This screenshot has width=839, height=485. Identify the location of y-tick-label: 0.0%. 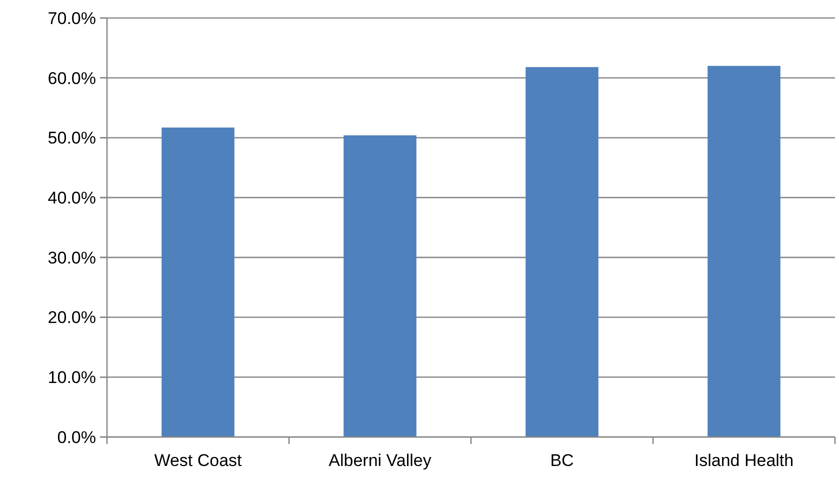
(76, 437).